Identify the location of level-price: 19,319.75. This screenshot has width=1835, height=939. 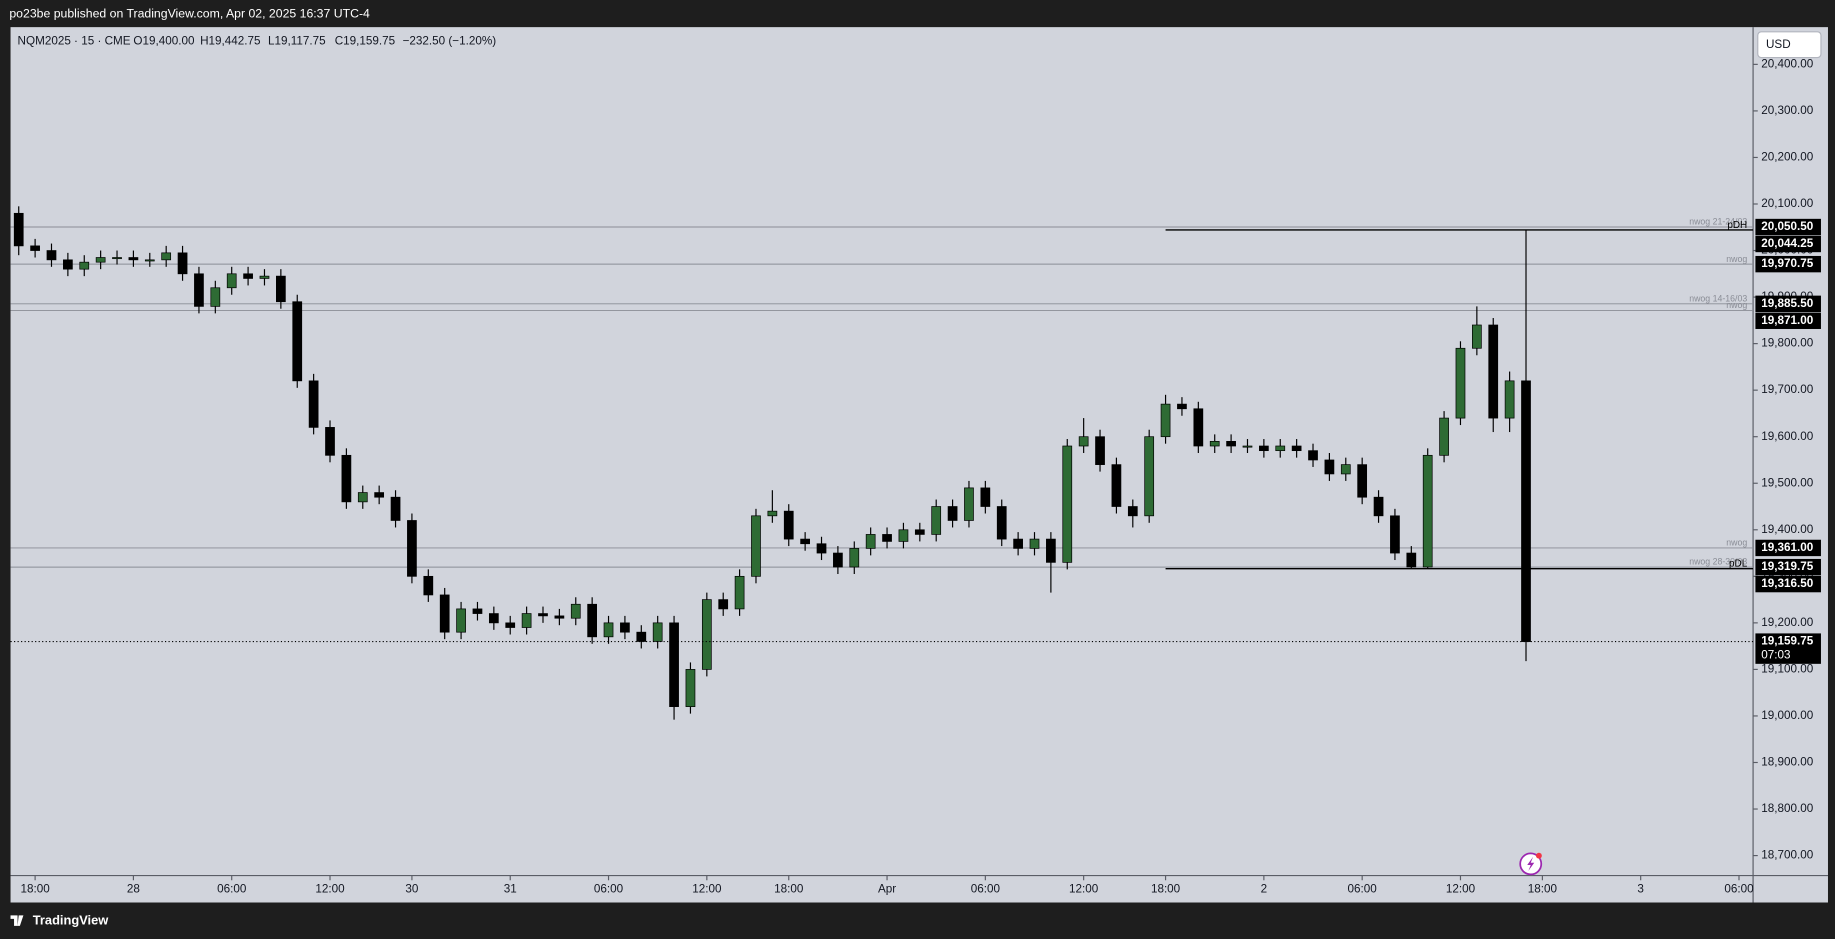
(1787, 566).